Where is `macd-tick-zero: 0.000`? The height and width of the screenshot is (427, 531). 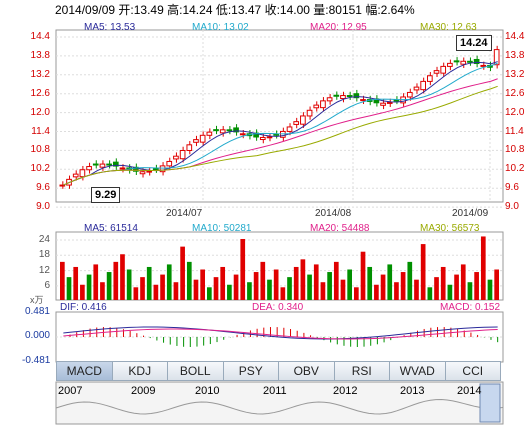 macd-tick-zero: 0.000 is located at coordinates (37, 335).